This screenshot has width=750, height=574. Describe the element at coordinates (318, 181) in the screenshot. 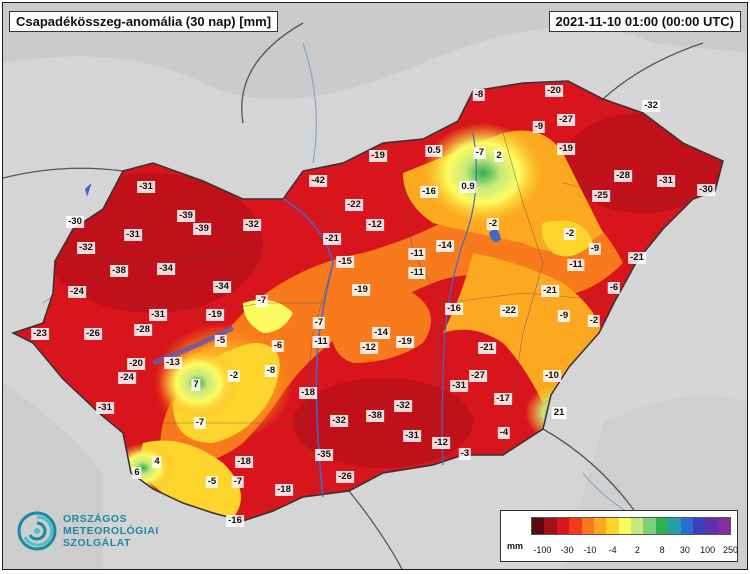

I see `anomaly-value-label: -42` at that location.